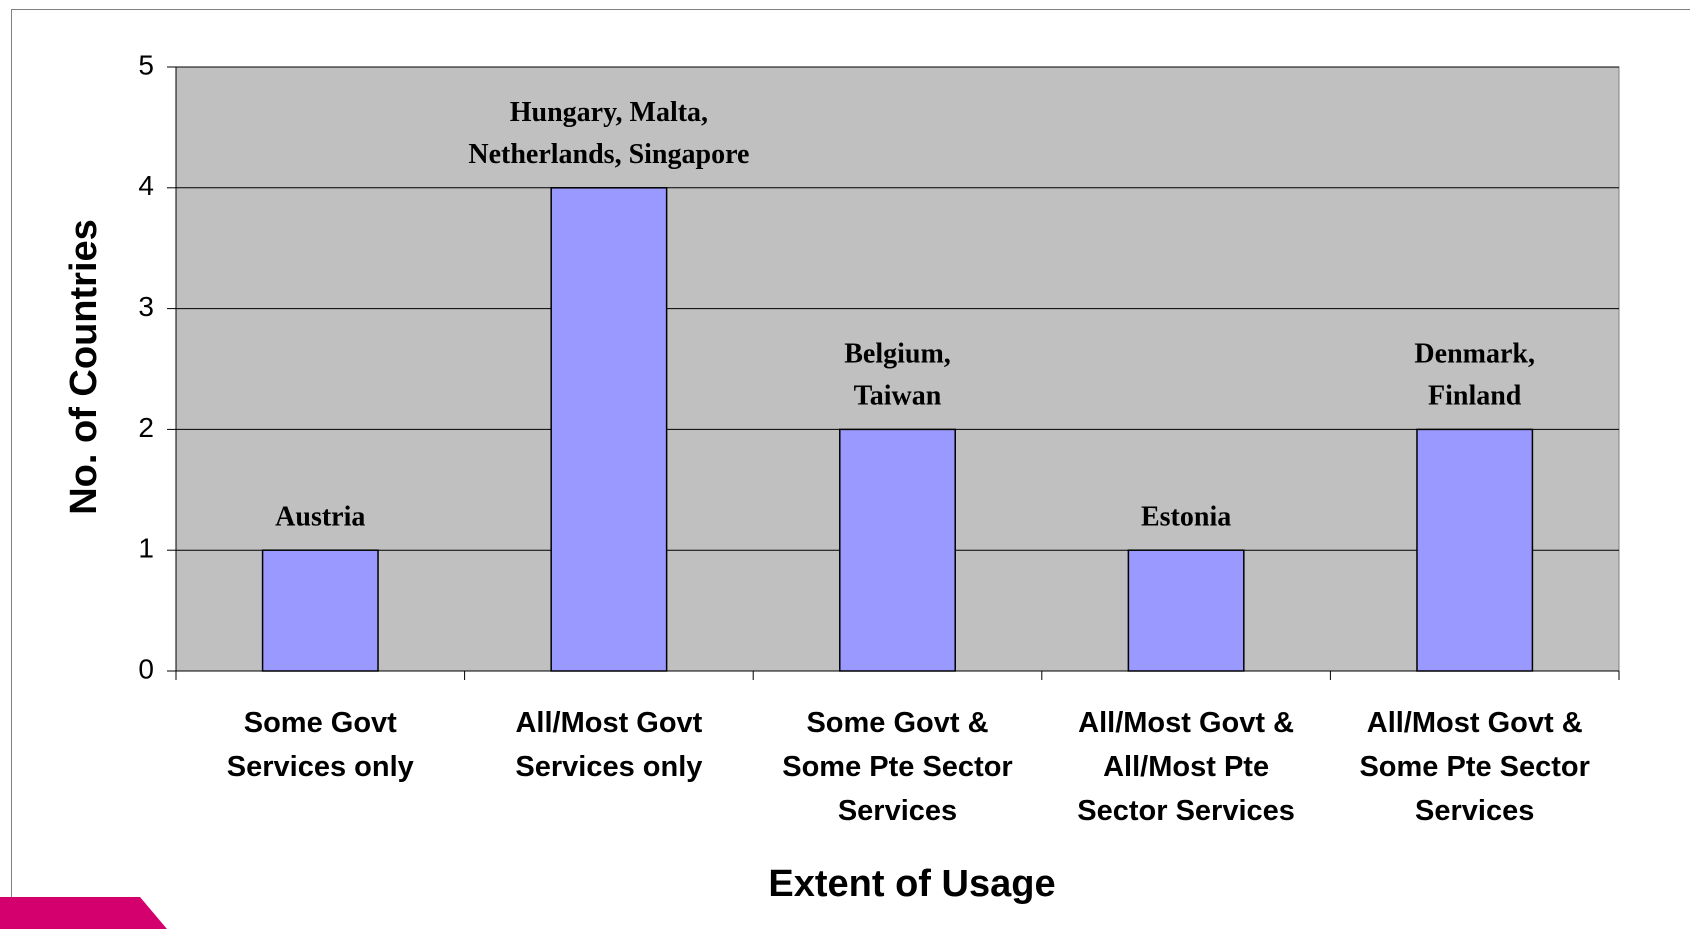 The width and height of the screenshot is (1690, 929). What do you see at coordinates (146, 668) in the screenshot?
I see `y-tick-label: 0` at bounding box center [146, 668].